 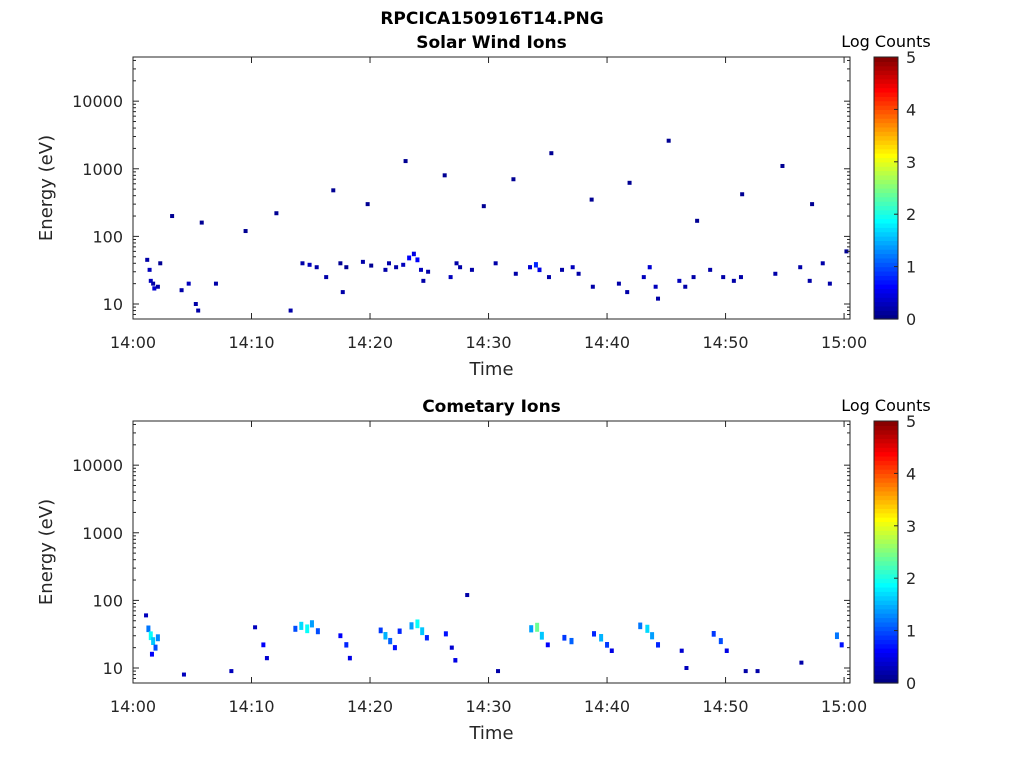 I want to click on colorbar-tick-label: 5, so click(x=911, y=421).